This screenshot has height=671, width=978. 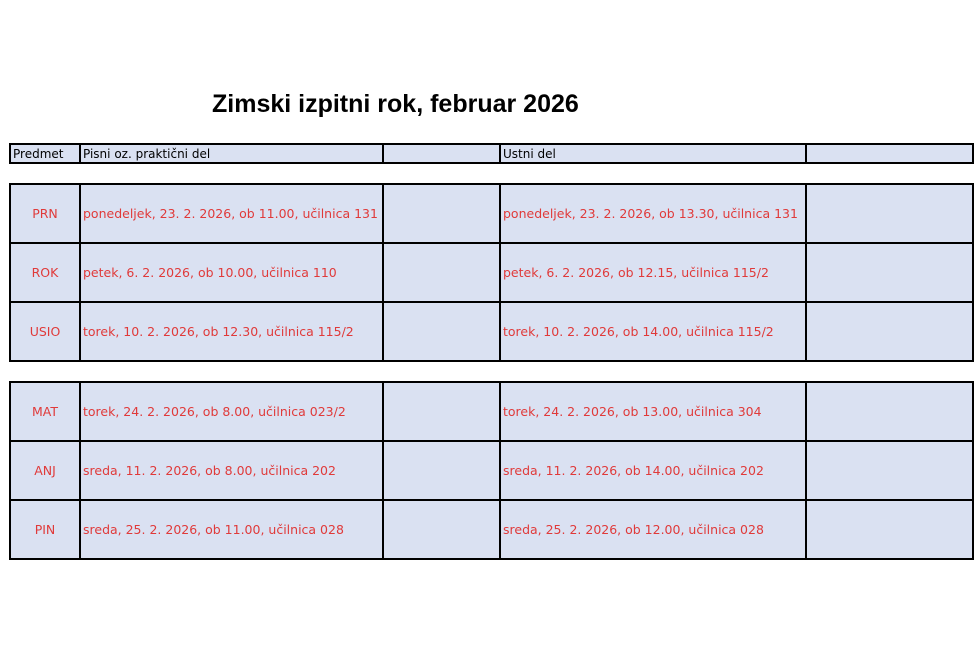 What do you see at coordinates (45, 470) in the screenshot?
I see `cell-subject: ANJ` at bounding box center [45, 470].